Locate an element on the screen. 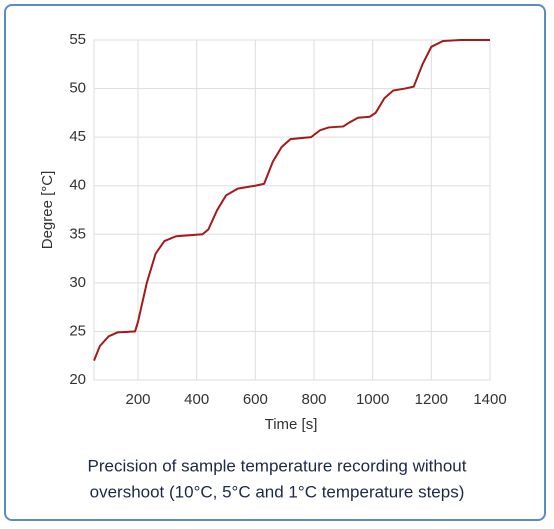 This screenshot has width=554, height=529. y-tick-label: 40 is located at coordinates (77, 185).